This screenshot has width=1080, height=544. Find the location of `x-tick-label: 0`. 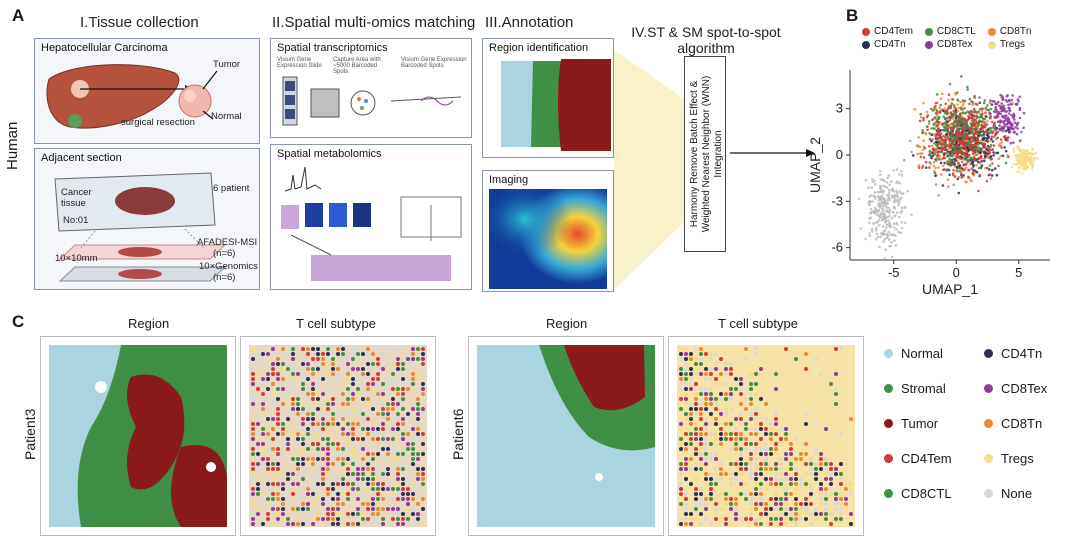

x-tick-label: 0 is located at coordinates (956, 272).